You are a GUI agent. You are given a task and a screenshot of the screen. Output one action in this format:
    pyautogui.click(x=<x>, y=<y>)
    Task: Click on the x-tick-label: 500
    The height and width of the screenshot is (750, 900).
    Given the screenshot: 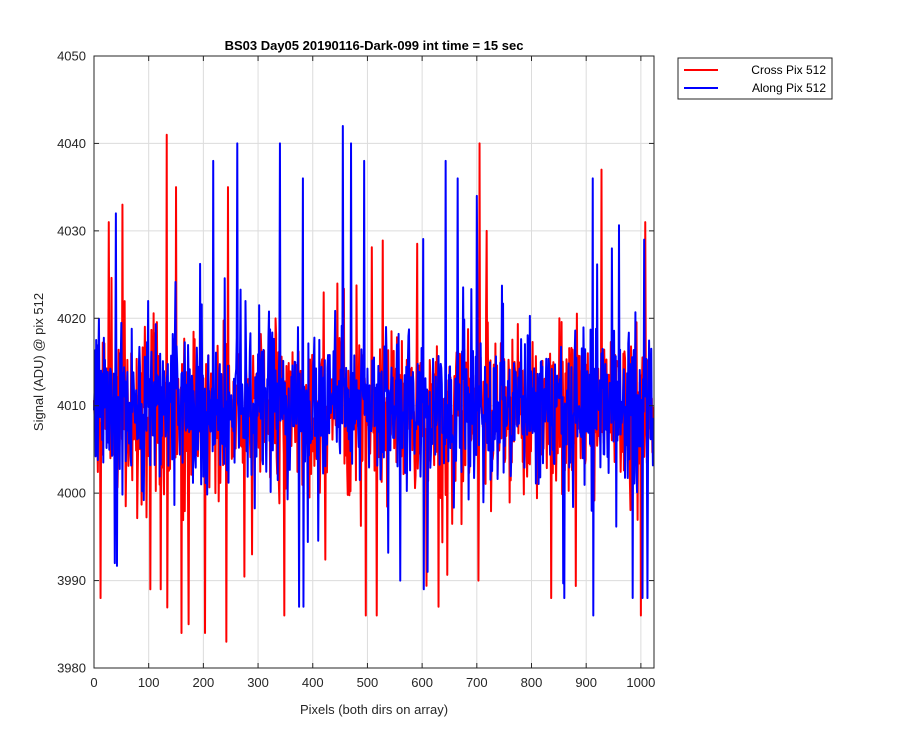 What is the action you would take?
    pyautogui.click(x=368, y=682)
    